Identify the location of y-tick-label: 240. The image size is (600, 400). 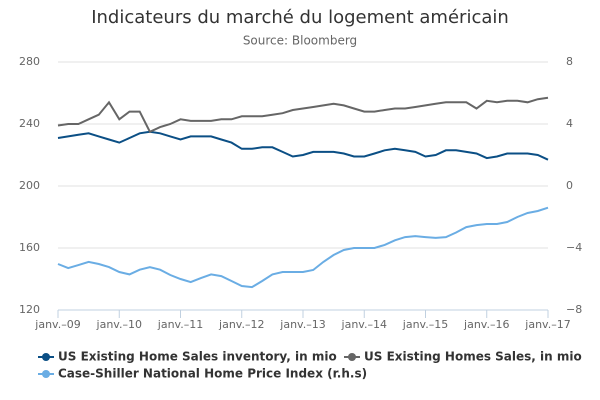
(29, 123).